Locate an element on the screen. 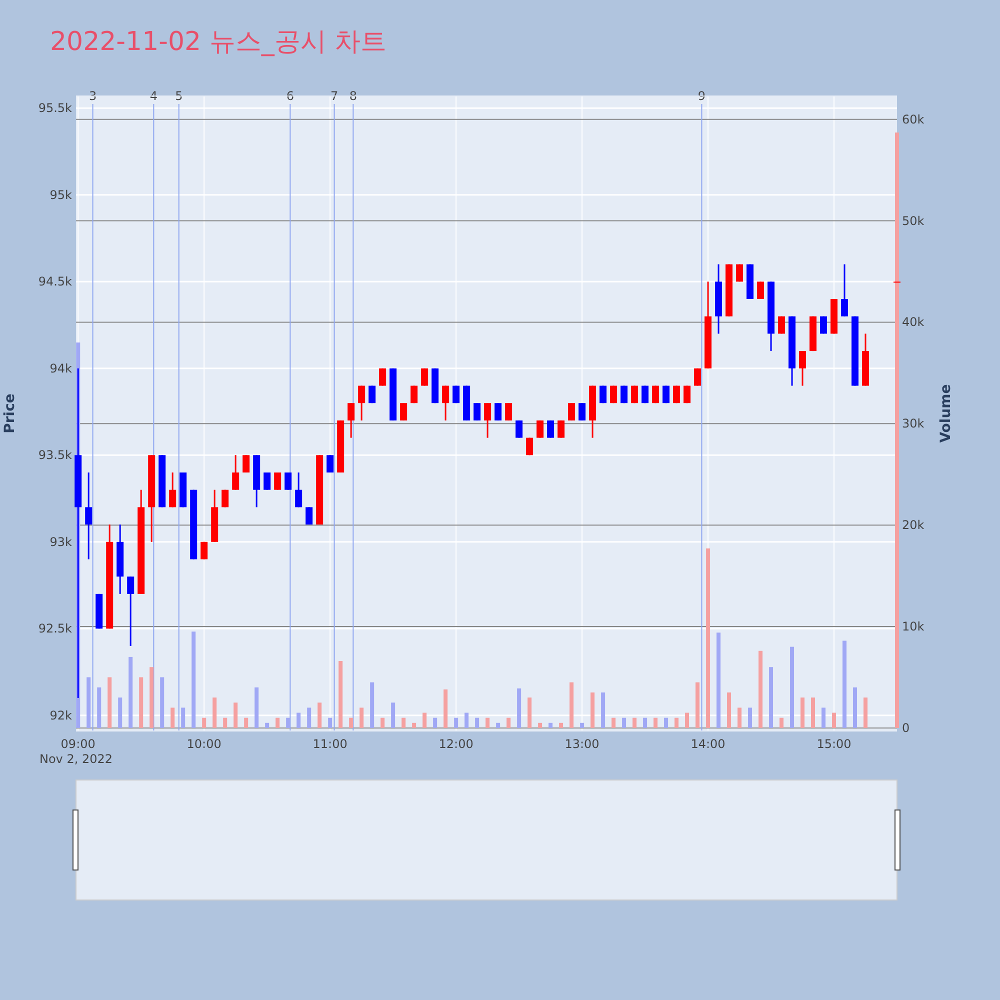  y-tick-label: 94k is located at coordinates (61, 368).